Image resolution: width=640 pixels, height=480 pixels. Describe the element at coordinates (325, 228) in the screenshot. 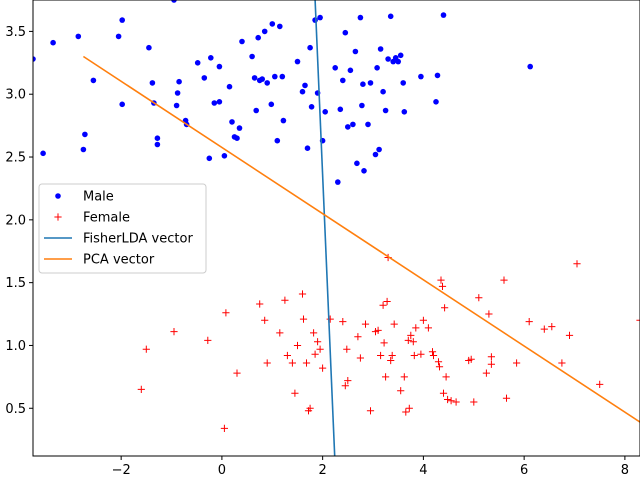

I see `series-line` at that location.